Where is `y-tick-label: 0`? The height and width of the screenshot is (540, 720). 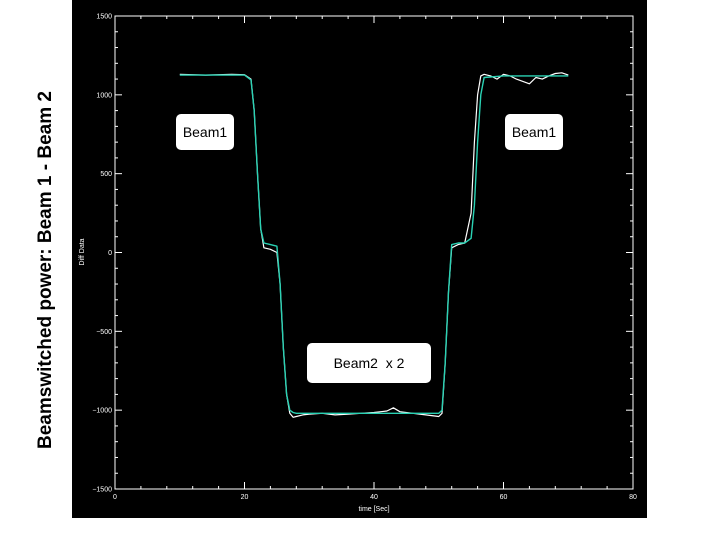
y-tick-label: 0 is located at coordinates (110, 253).